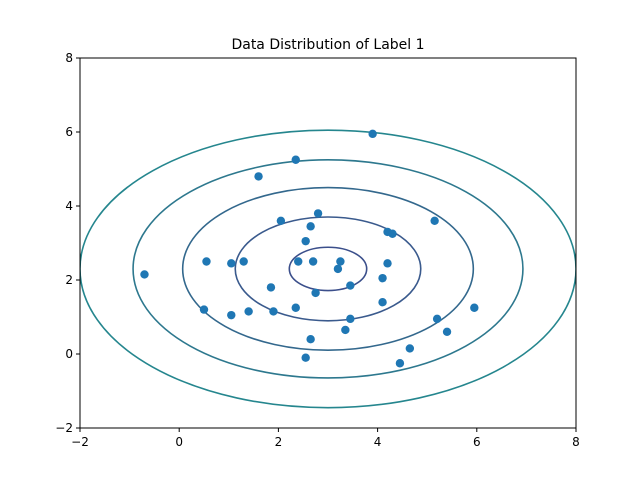 Image resolution: width=640 pixels, height=480 pixels. I want to click on y-tick-label: 8, so click(69, 58).